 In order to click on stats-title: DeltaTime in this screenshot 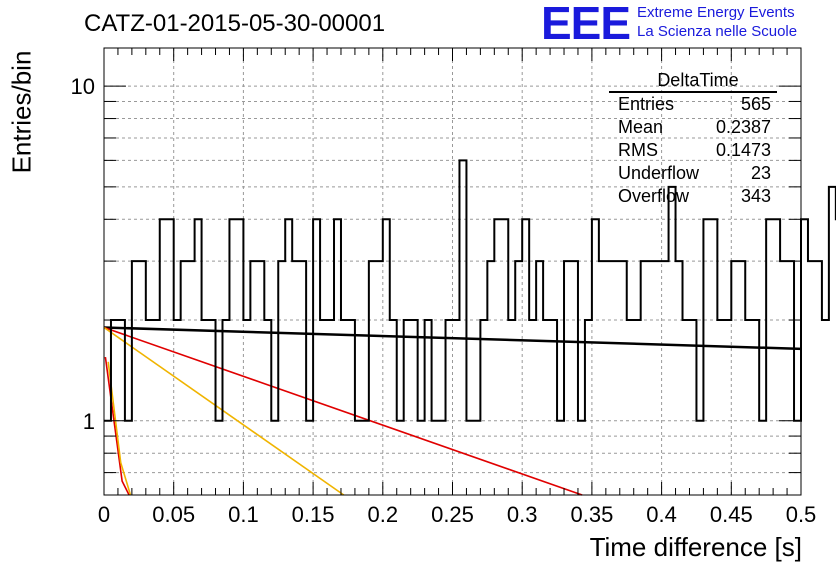, I will do `click(693, 81)`.